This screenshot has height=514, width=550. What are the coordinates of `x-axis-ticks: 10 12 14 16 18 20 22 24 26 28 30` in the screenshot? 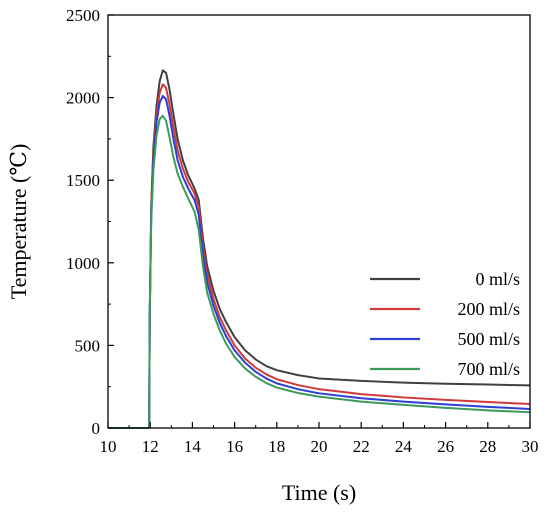 It's located at (319, 439).